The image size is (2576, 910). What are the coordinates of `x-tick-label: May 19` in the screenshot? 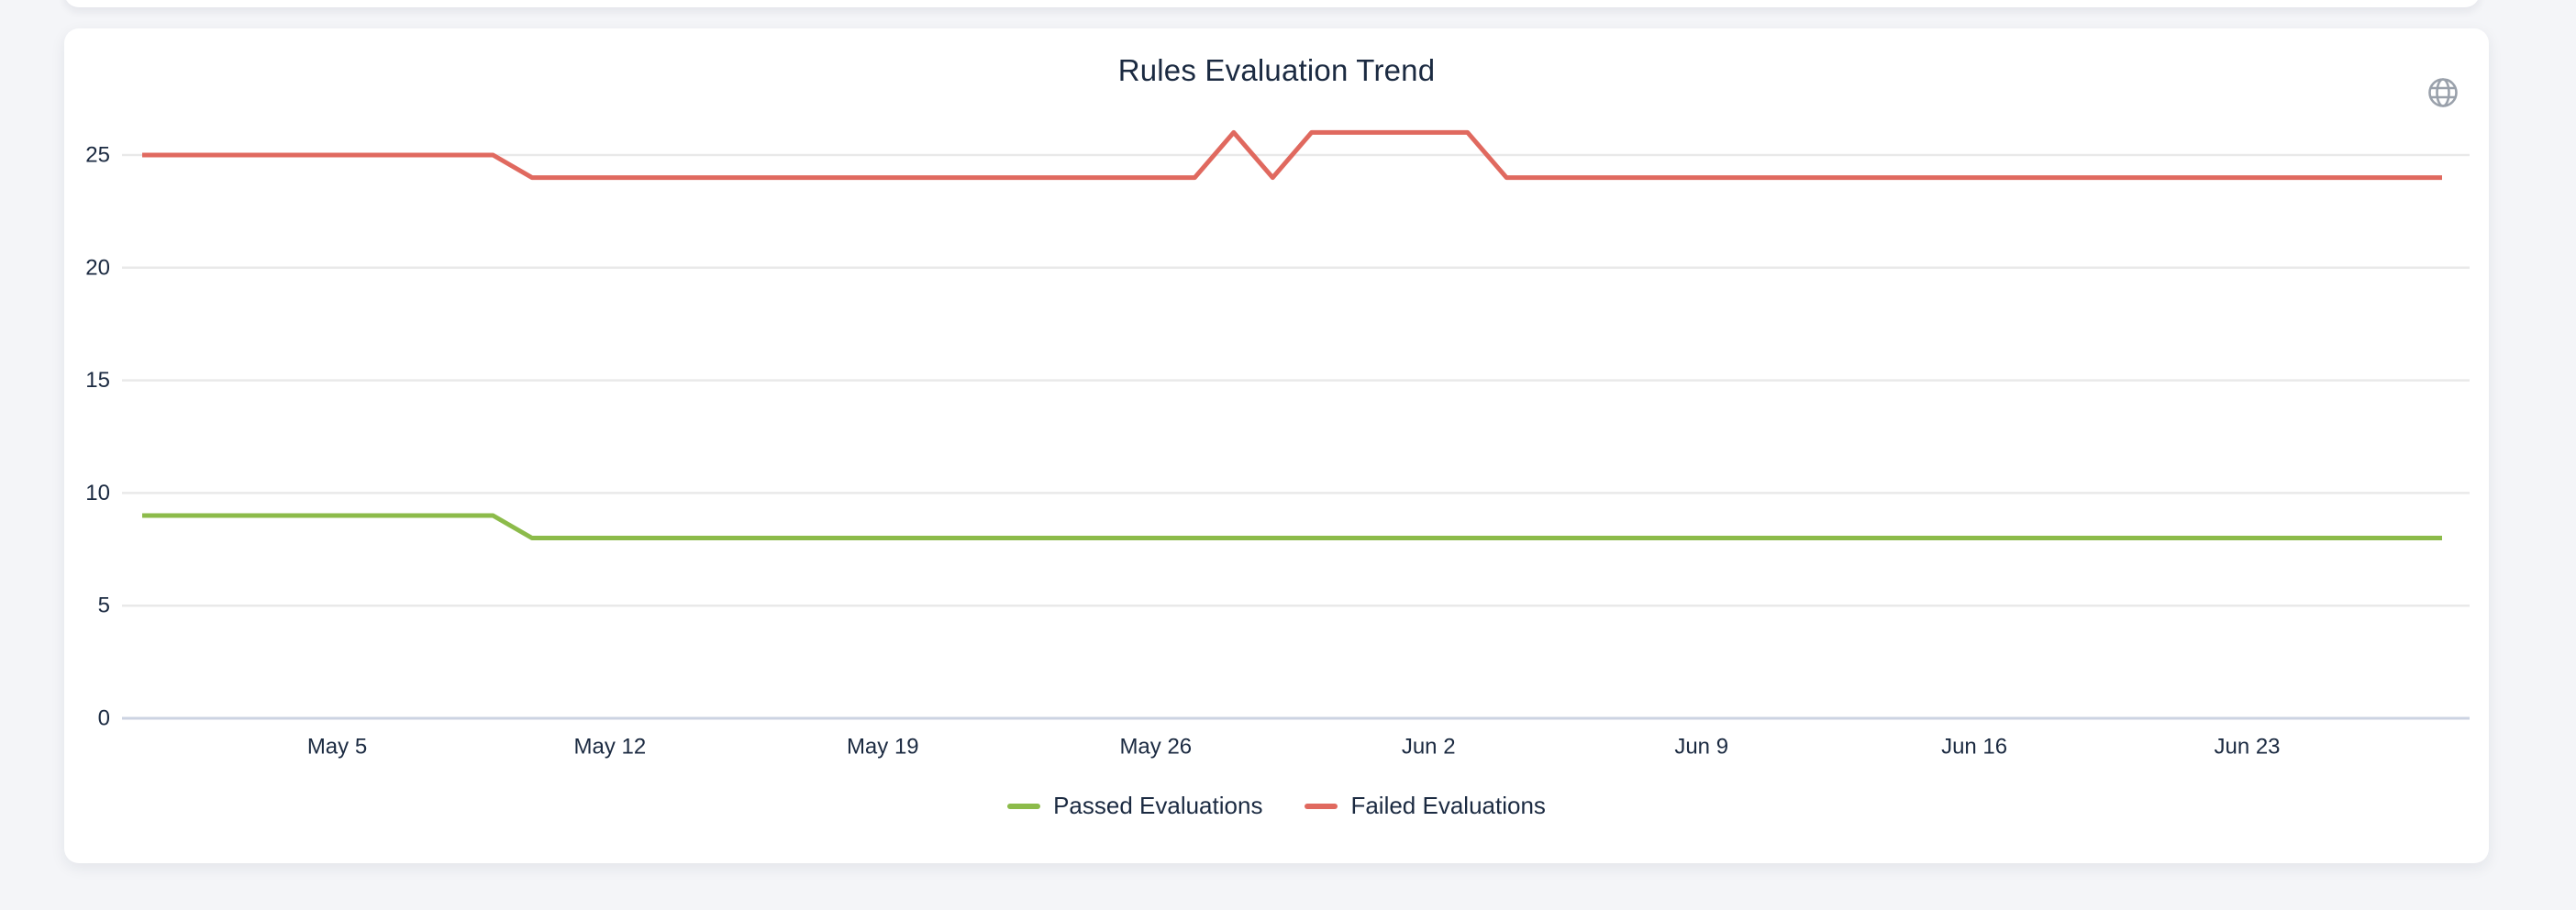 It's located at (883, 747).